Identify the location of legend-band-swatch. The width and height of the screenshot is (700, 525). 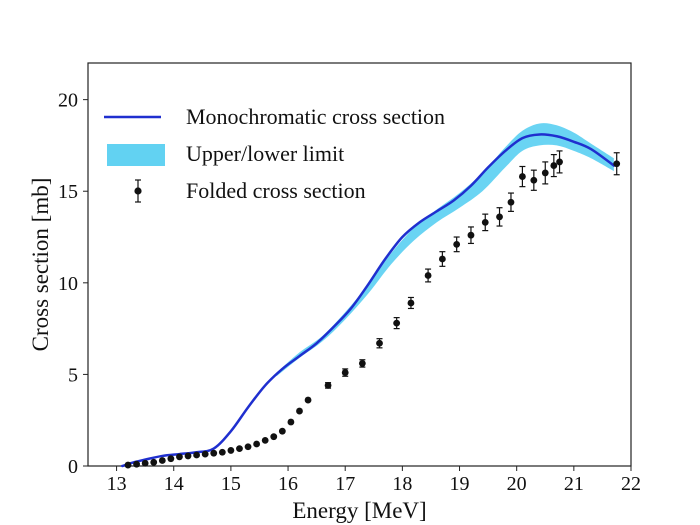
(136, 155).